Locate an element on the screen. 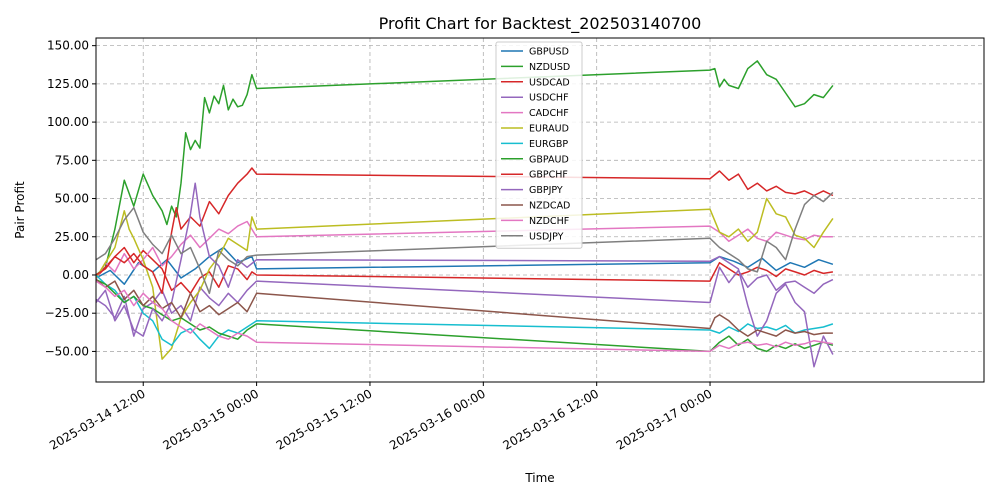 The width and height of the screenshot is (1000, 500). legend-label-nzdusd: NZDUSD is located at coordinates (549, 67).